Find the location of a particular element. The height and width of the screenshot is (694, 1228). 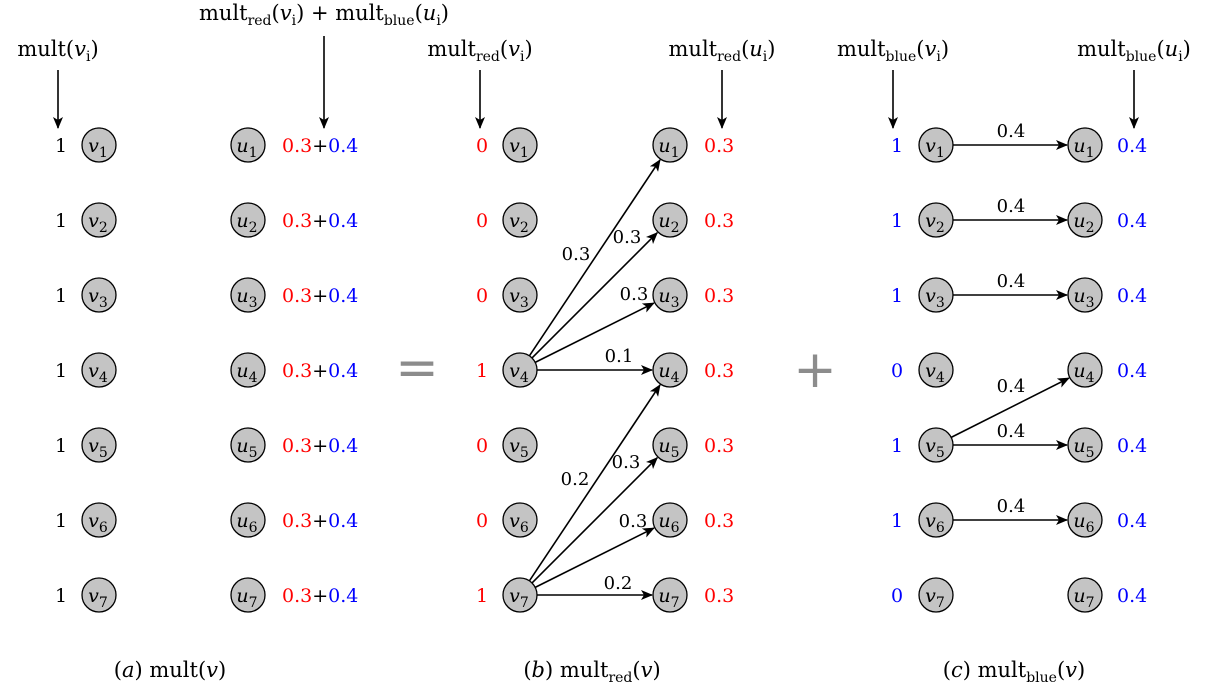

header-arg: v is located at coordinates (80, 49).